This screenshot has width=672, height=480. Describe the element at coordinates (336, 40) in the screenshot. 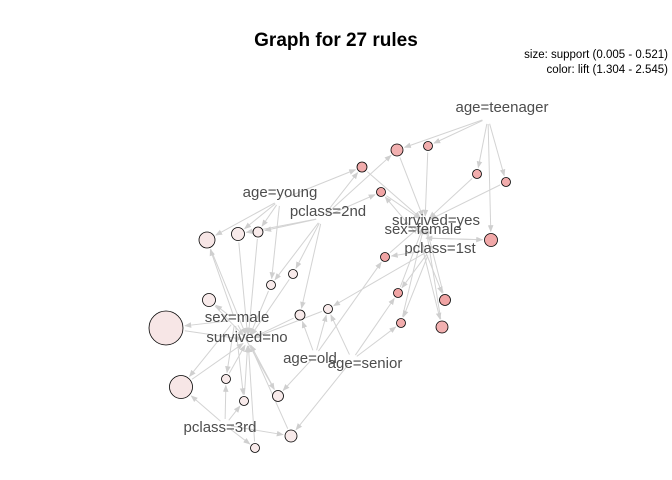

I see `graph-title: Graph for 27 rules` at that location.